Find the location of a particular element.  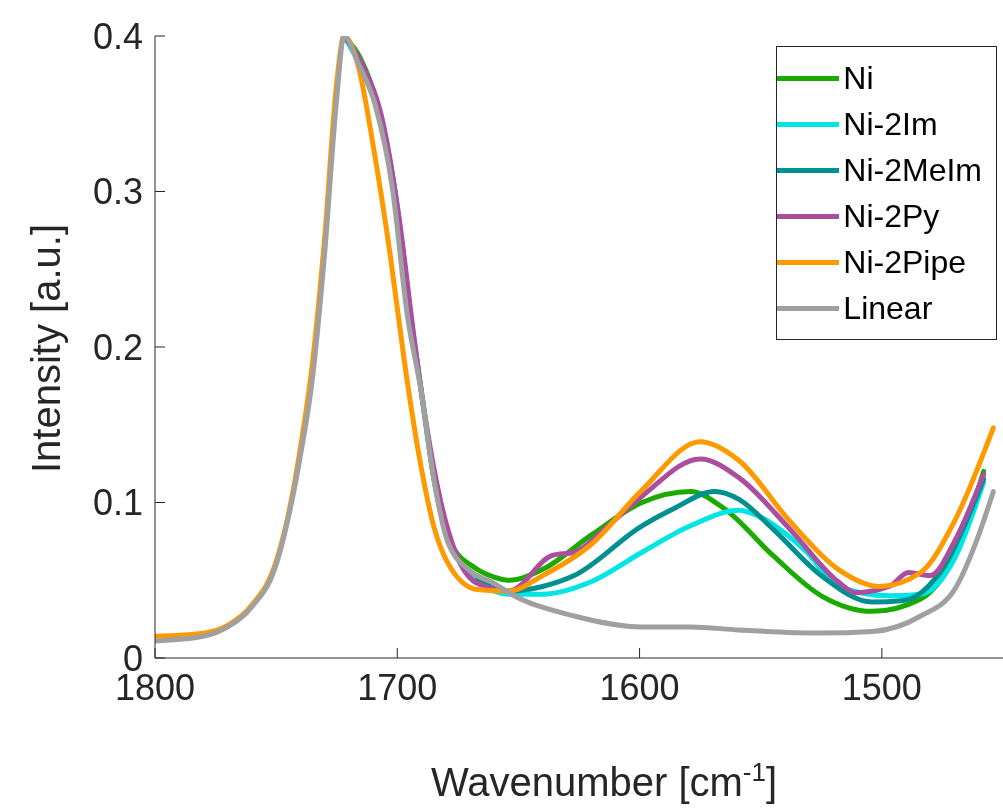

y-axis-title: Intensity [a.u.] is located at coordinates (46, 348).